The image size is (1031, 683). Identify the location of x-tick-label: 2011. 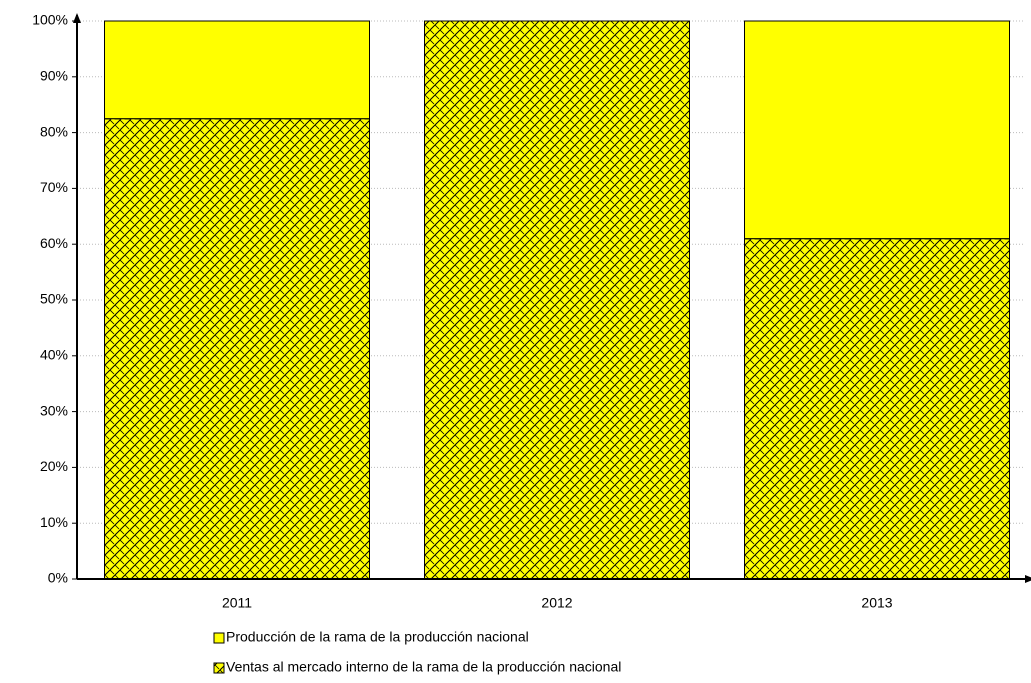
(237, 603).